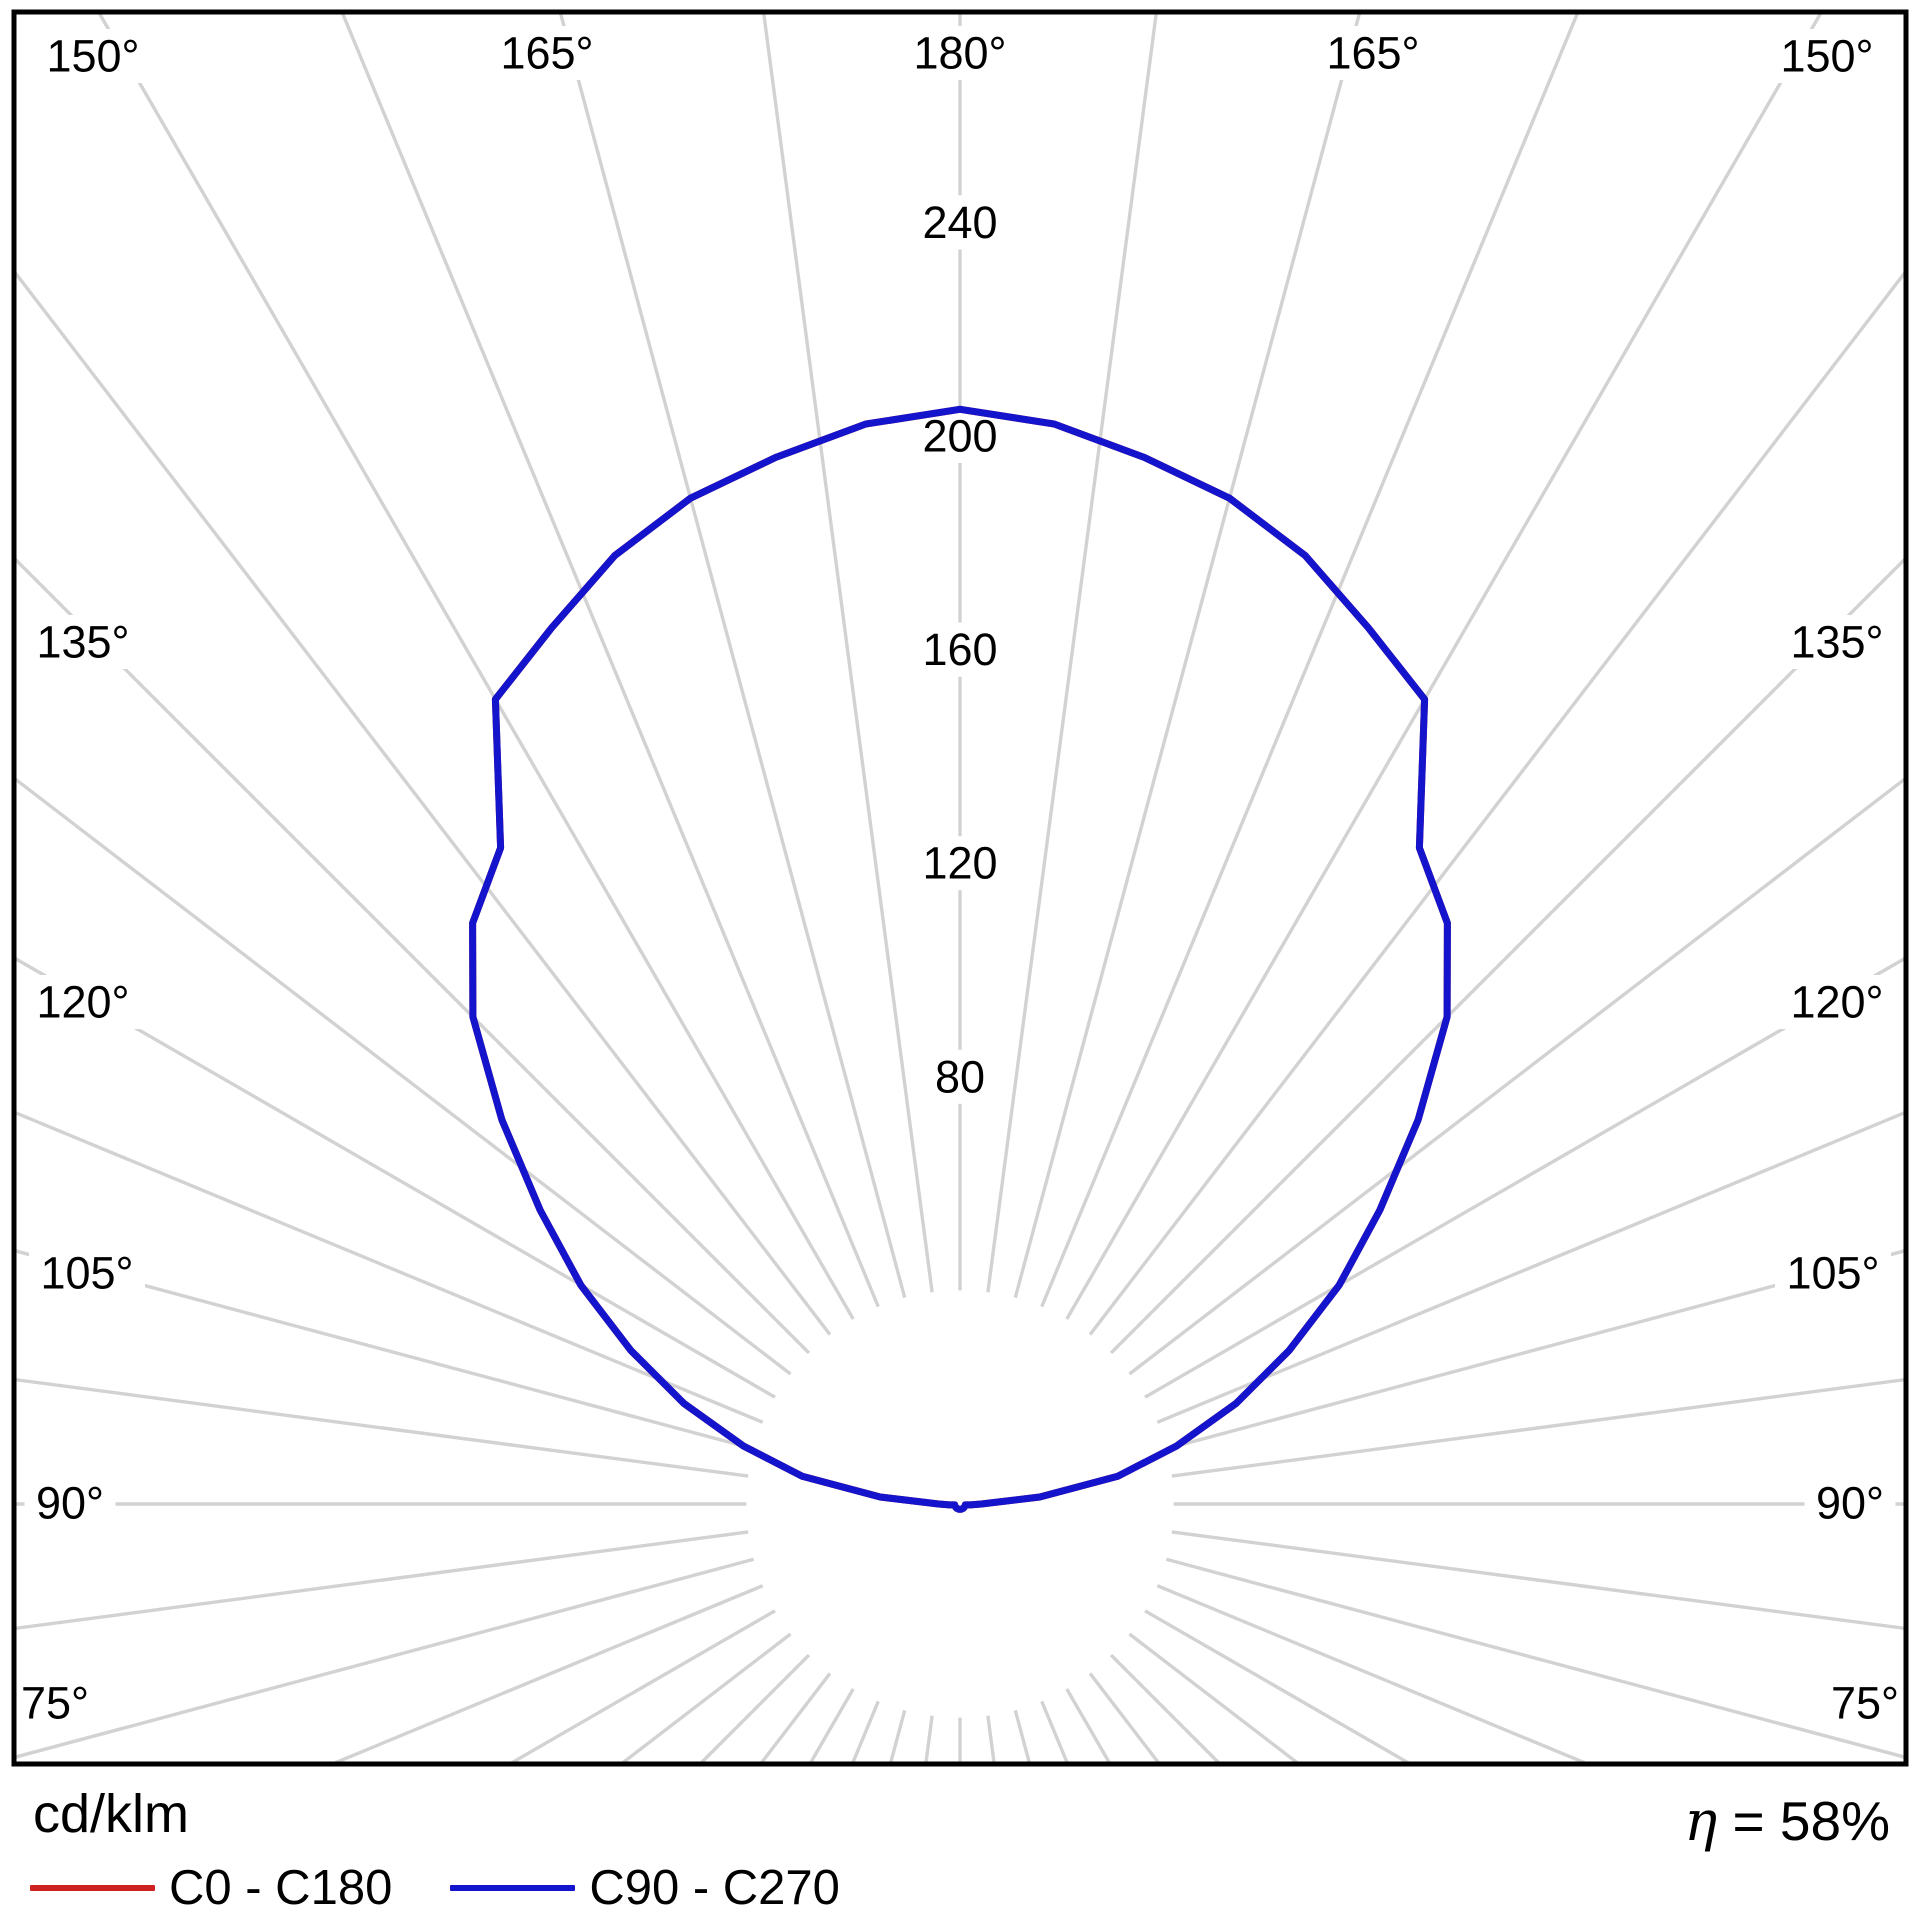 Image resolution: width=1920 pixels, height=1920 pixels. I want to click on legend-label-c90-c270: C90 - C270, so click(714, 1888).